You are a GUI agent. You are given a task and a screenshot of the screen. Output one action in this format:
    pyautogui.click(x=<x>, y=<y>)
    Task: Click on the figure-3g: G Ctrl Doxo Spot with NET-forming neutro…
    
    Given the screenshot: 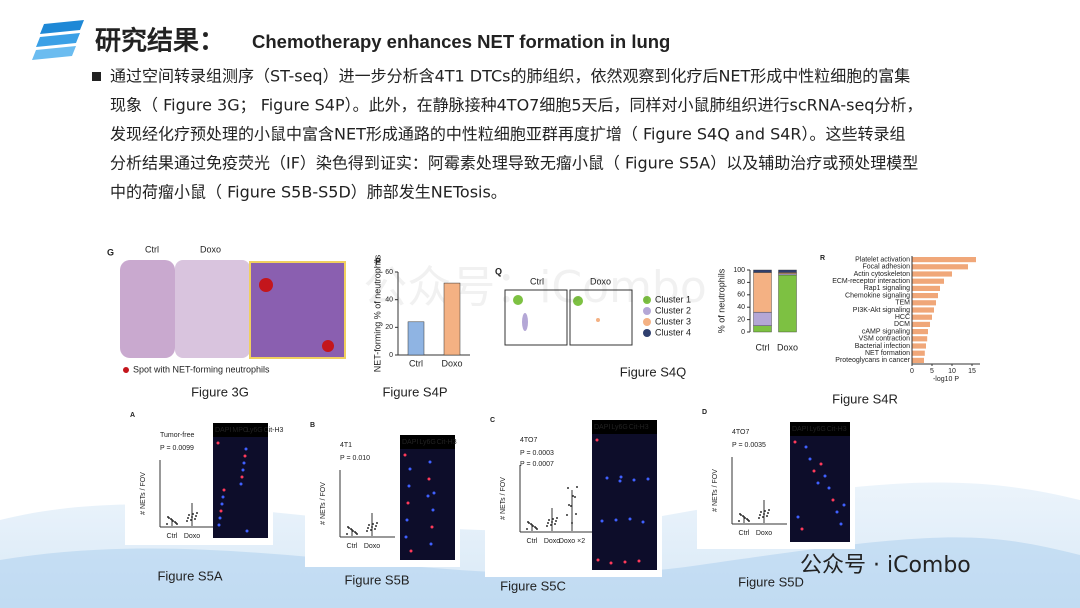 What is the action you would take?
    pyautogui.click(x=226, y=321)
    